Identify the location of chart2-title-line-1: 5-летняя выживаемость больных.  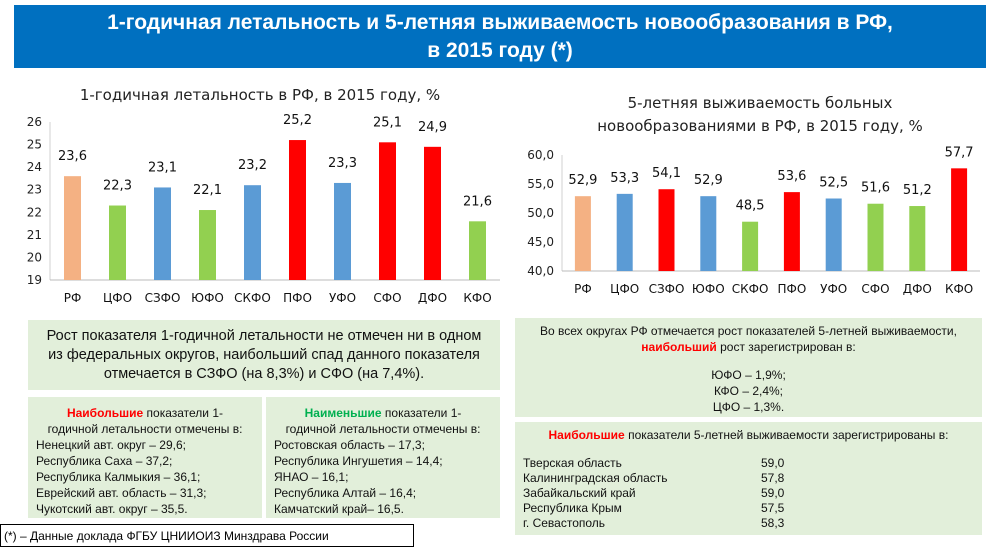
(760, 103).